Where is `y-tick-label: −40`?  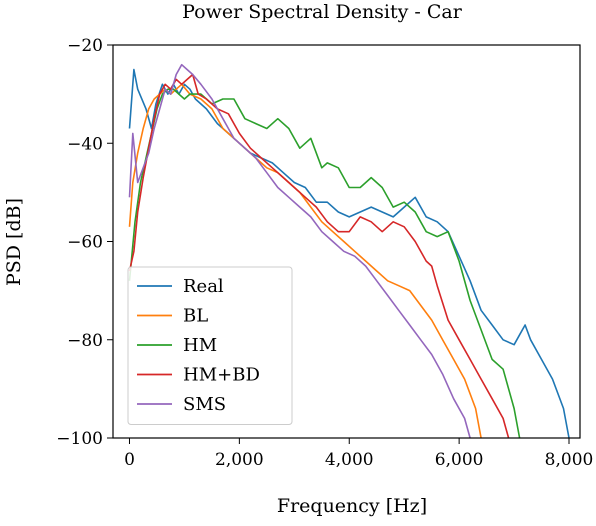
y-tick-label: −40 is located at coordinates (85, 144).